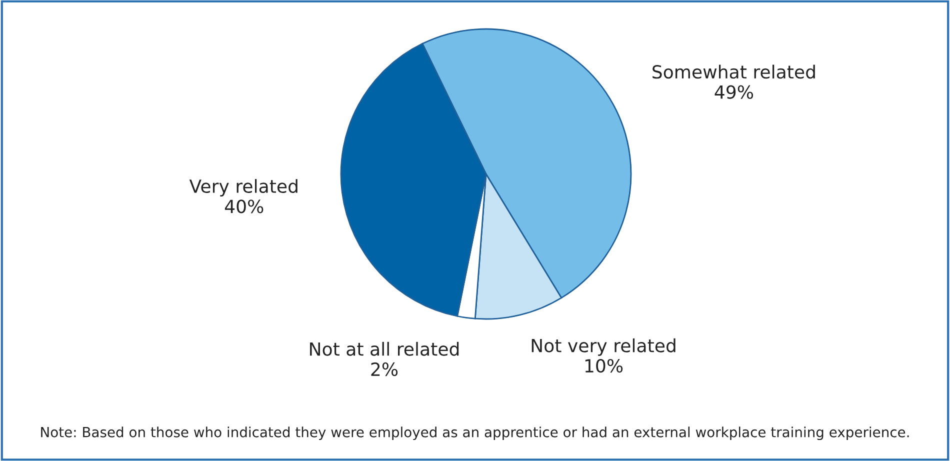 The image size is (950, 461). Describe the element at coordinates (384, 349) in the screenshot. I see `slice-label: Not at all related` at that location.